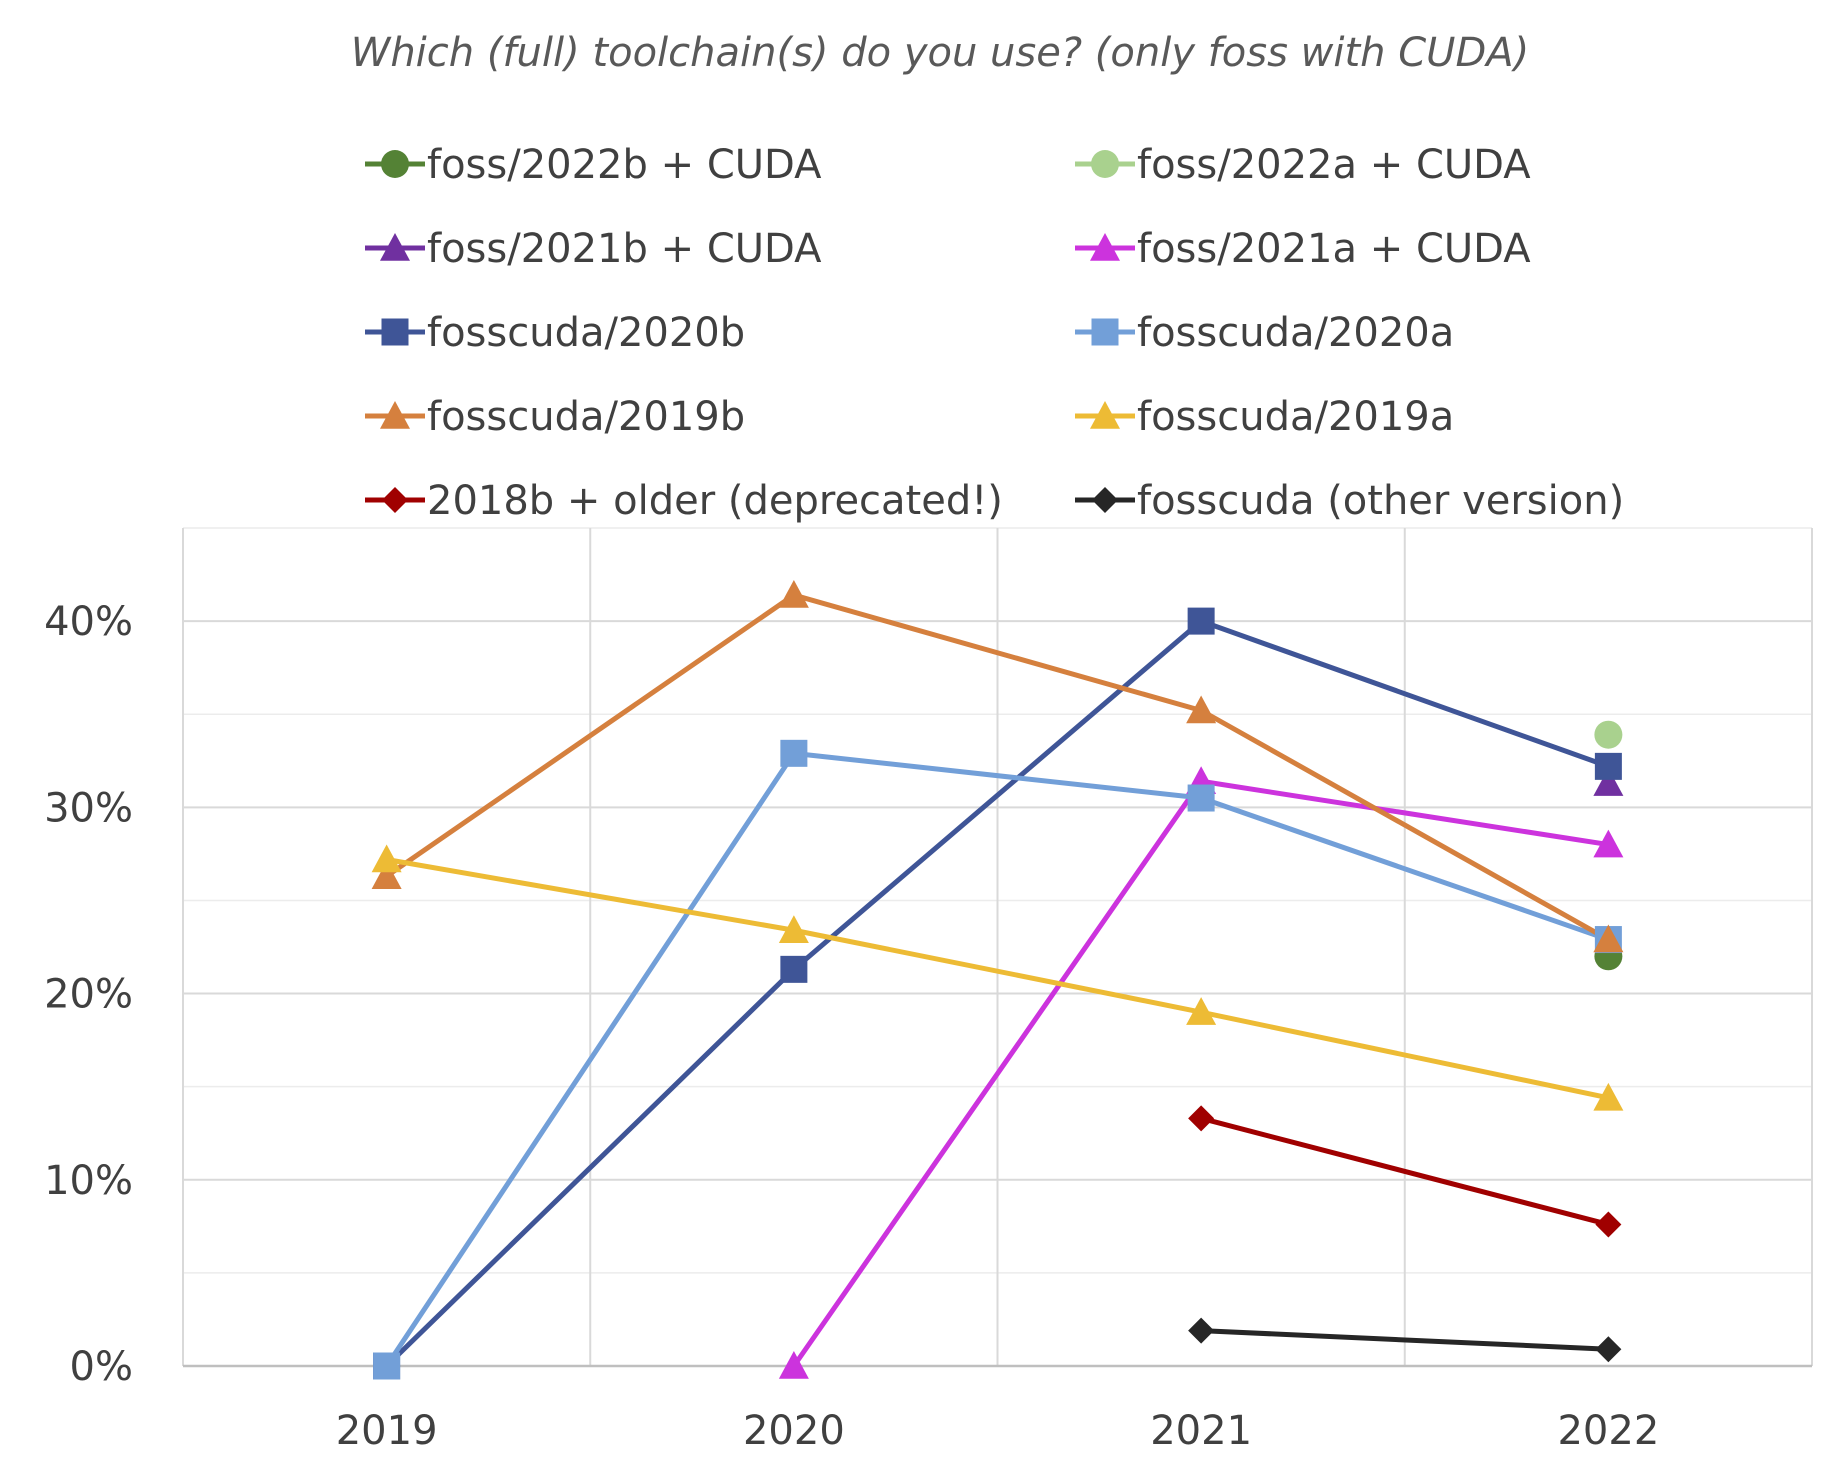 The height and width of the screenshot is (1469, 1836). What do you see at coordinates (1405, 1171) in the screenshot?
I see `series-line-2018b-older-deprecated` at bounding box center [1405, 1171].